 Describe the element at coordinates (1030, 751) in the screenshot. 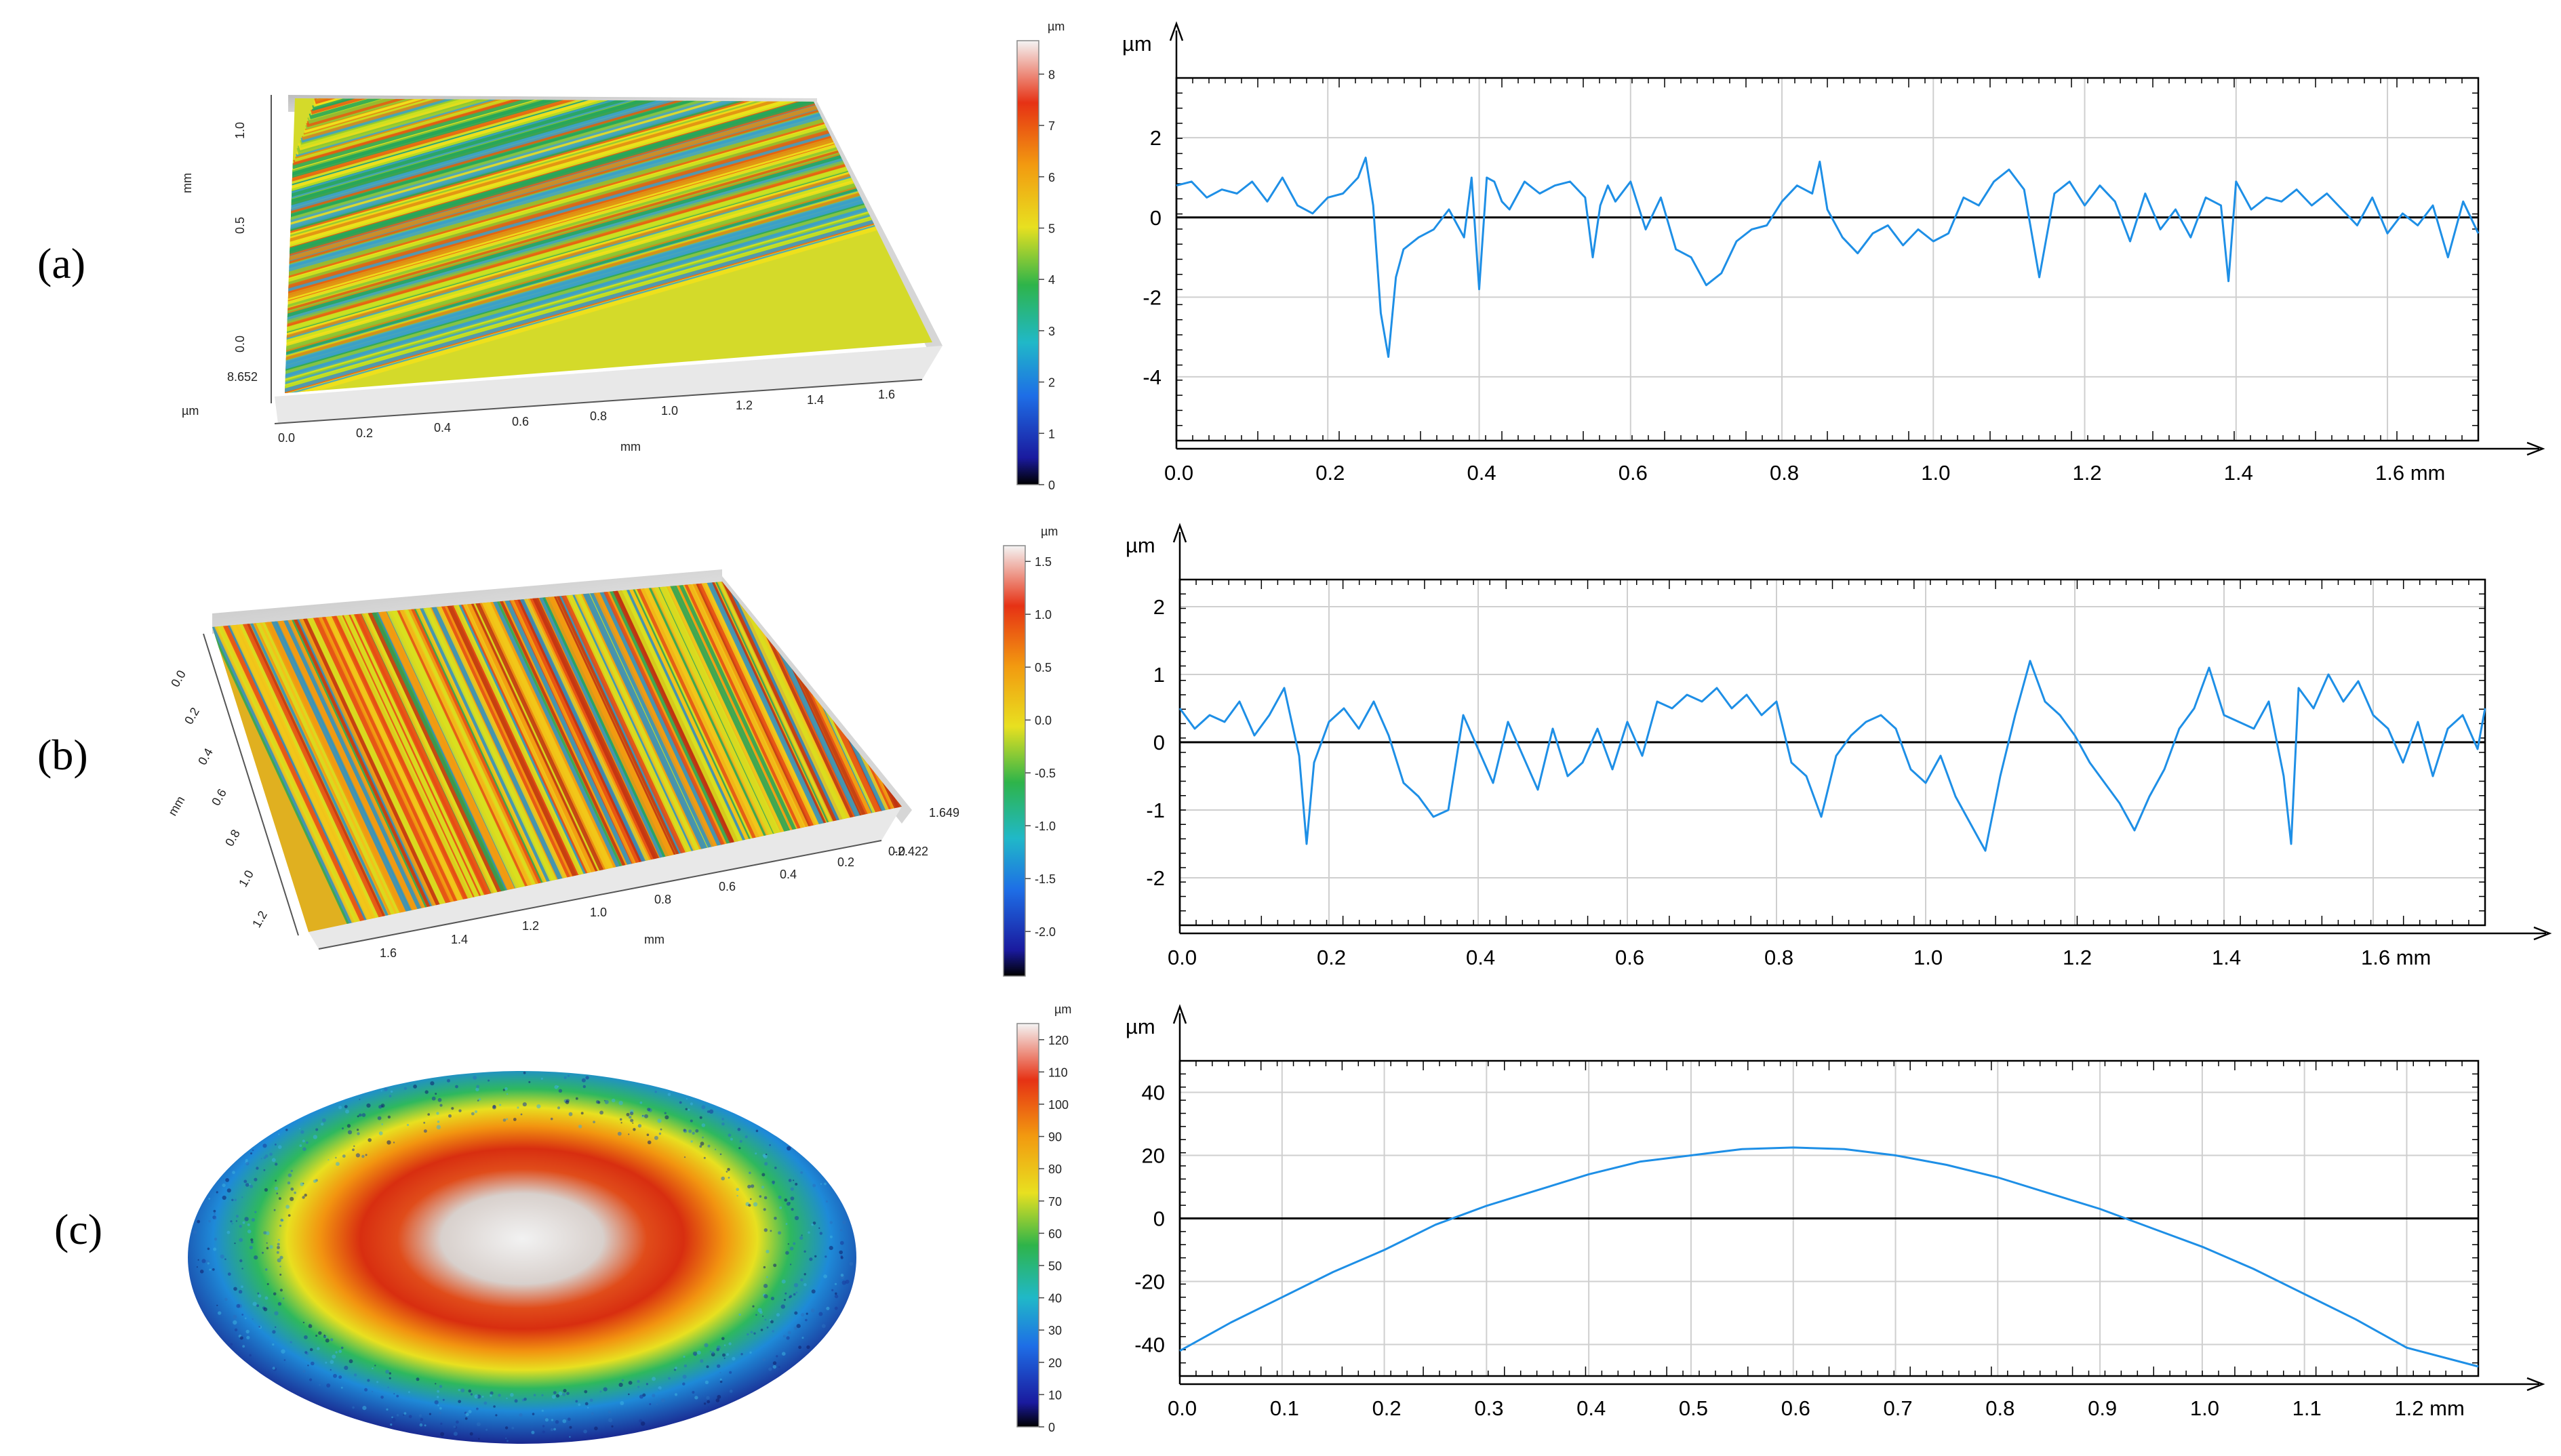

I see `colorbar-b: µm 1.5 1.0 0.5 0.0 -0.5 -1.0 -1.5 -2.0` at that location.